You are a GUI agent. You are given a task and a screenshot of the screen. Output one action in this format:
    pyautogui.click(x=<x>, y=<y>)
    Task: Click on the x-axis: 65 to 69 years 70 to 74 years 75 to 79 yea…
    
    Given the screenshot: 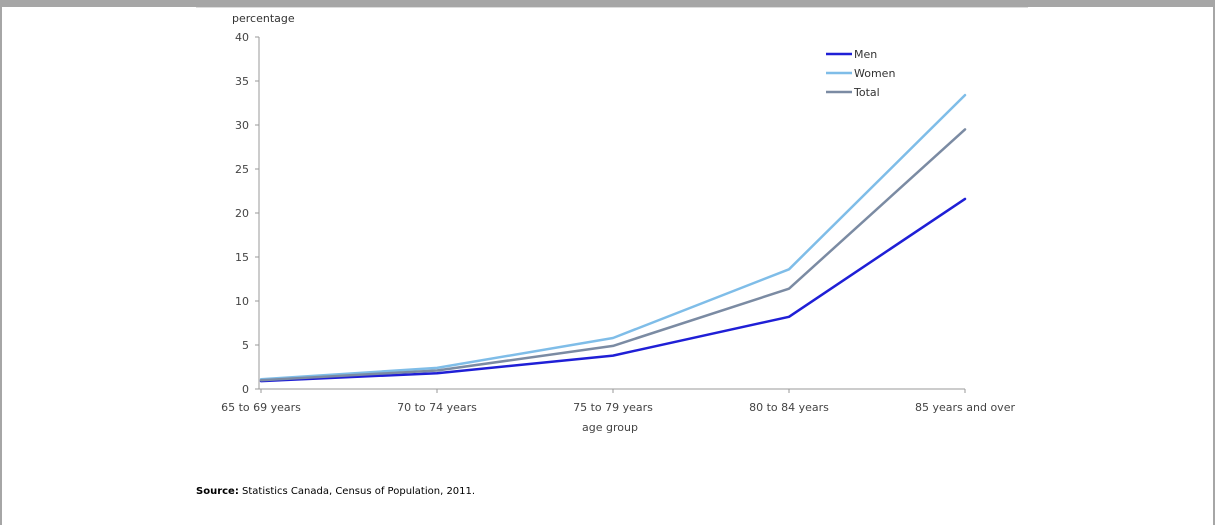 What is the action you would take?
    pyautogui.click(x=618, y=401)
    